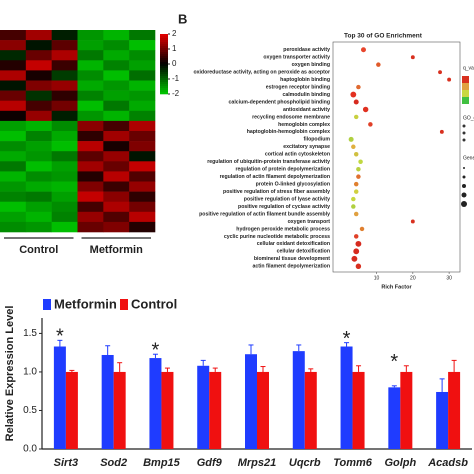 This screenshot has height=474, width=474. I want to click on x-tick-label: Bmp15, so click(162, 463).